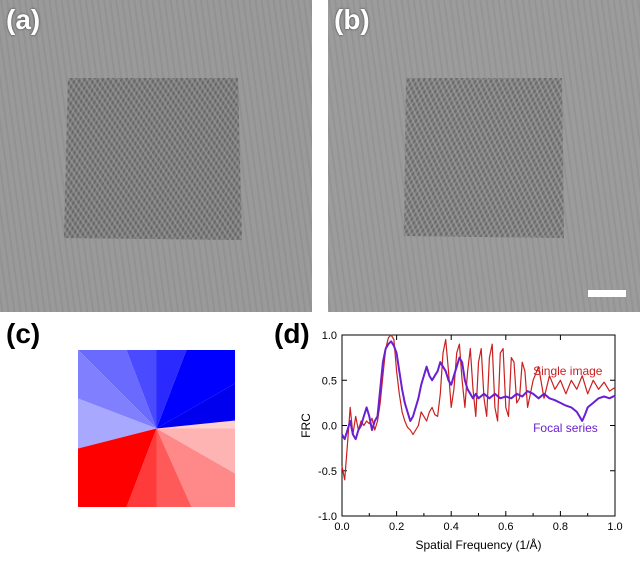 The image size is (640, 564). Describe the element at coordinates (292, 333) in the screenshot. I see `panel-label-d: (d)` at that location.